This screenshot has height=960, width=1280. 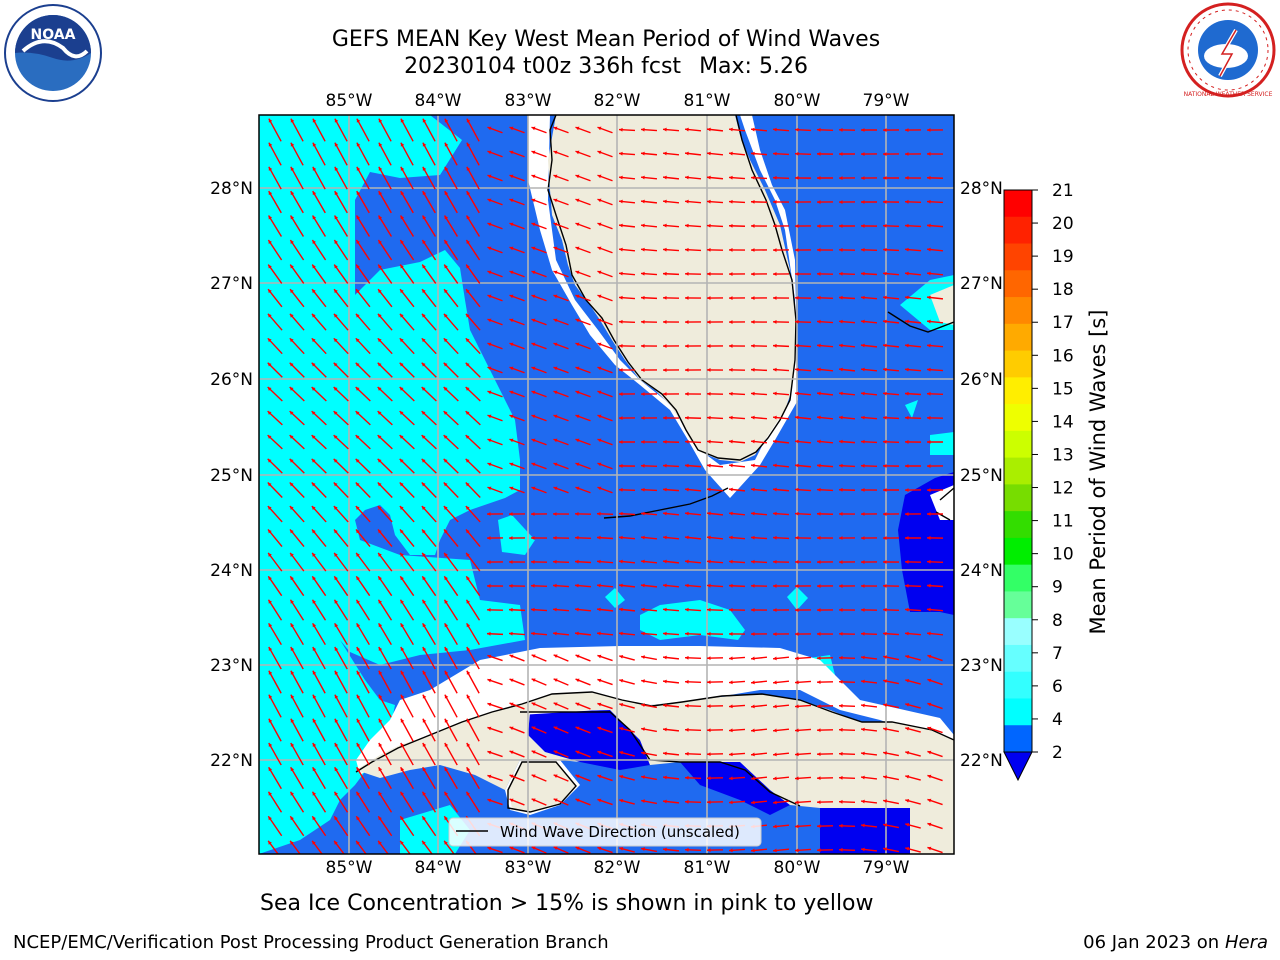 What do you see at coordinates (231, 571) in the screenshot?
I see `lat-label-left: 24°N` at bounding box center [231, 571].